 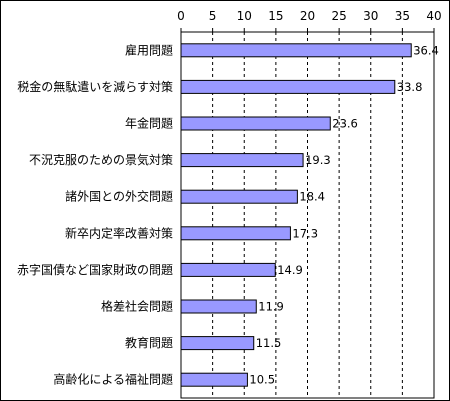 What do you see at coordinates (305, 233) in the screenshot?
I see `data-label: 17.3` at bounding box center [305, 233].